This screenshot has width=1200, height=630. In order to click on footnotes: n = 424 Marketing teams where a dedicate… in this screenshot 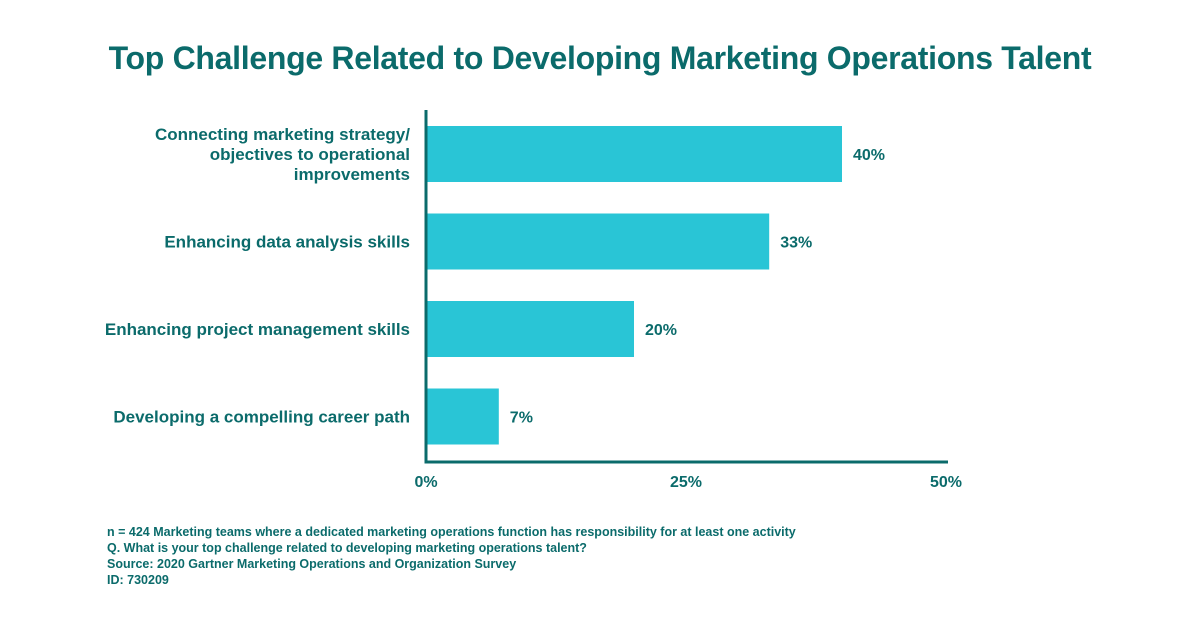, I will do `click(451, 556)`.